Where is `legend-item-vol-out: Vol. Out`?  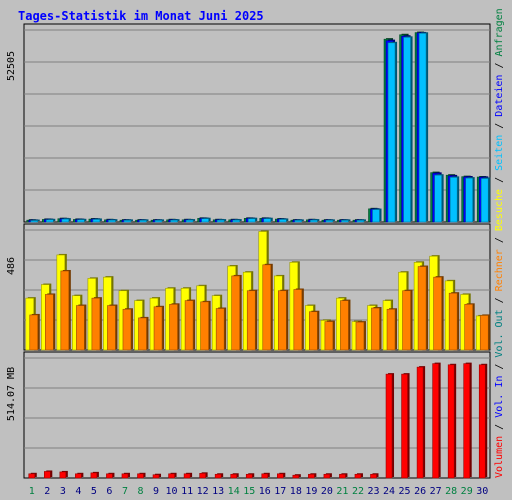 legend-item-vol-out: Vol. Out is located at coordinates (499, 333).